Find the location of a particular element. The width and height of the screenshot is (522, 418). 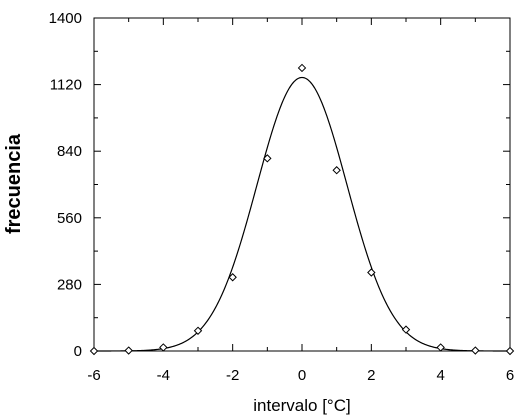

x-tick-label: -4 is located at coordinates (163, 375).